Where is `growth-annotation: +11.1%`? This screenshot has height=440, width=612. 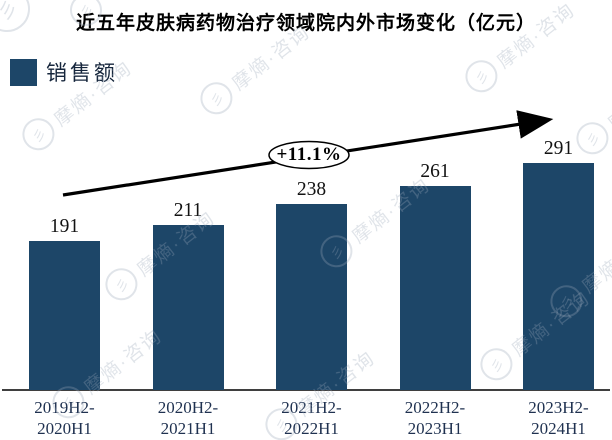 growth-annotation: +11.1% is located at coordinates (309, 154).